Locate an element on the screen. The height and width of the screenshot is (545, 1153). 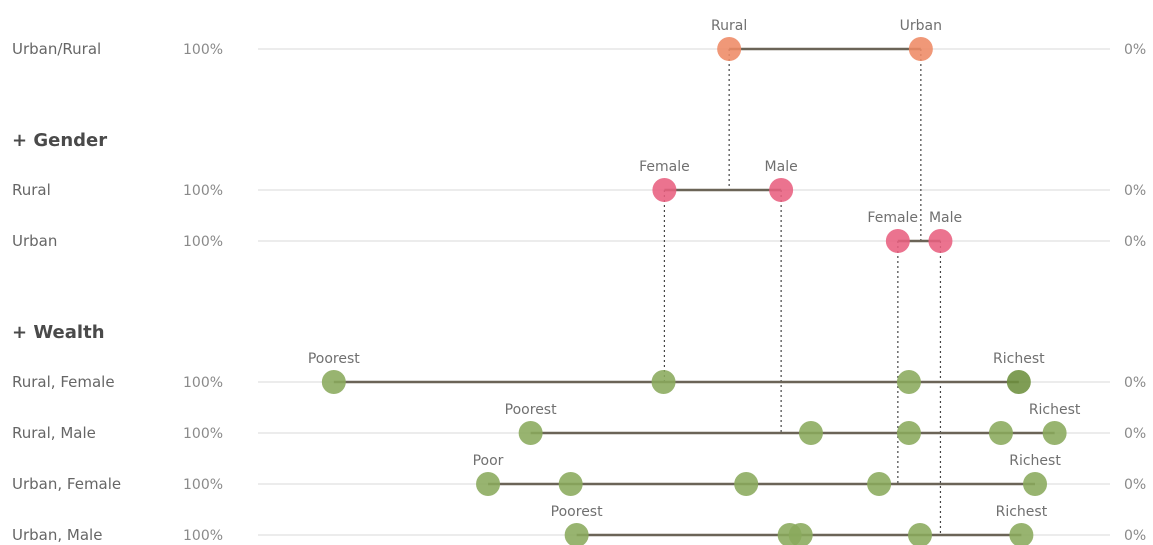
group-title: + Gender is located at coordinates (59, 140).